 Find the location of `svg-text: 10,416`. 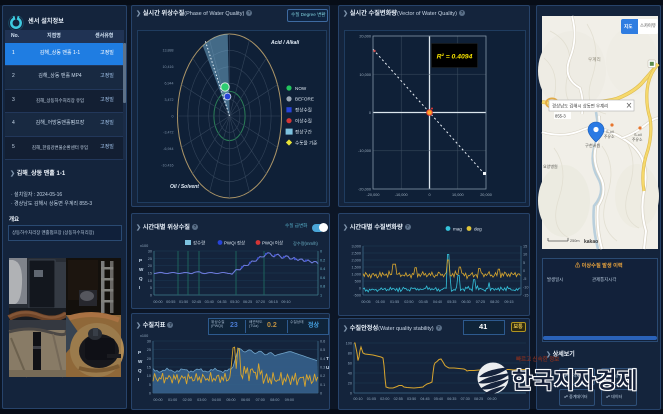

svg-text: 10,416 is located at coordinates (168, 67).